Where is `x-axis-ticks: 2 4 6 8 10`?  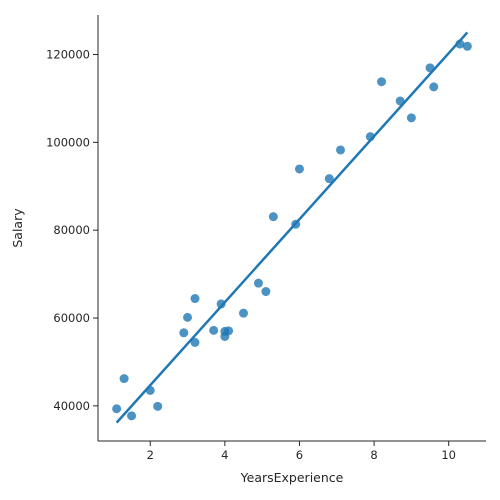
x-axis-ticks: 2 4 6 8 10 is located at coordinates (301, 451).